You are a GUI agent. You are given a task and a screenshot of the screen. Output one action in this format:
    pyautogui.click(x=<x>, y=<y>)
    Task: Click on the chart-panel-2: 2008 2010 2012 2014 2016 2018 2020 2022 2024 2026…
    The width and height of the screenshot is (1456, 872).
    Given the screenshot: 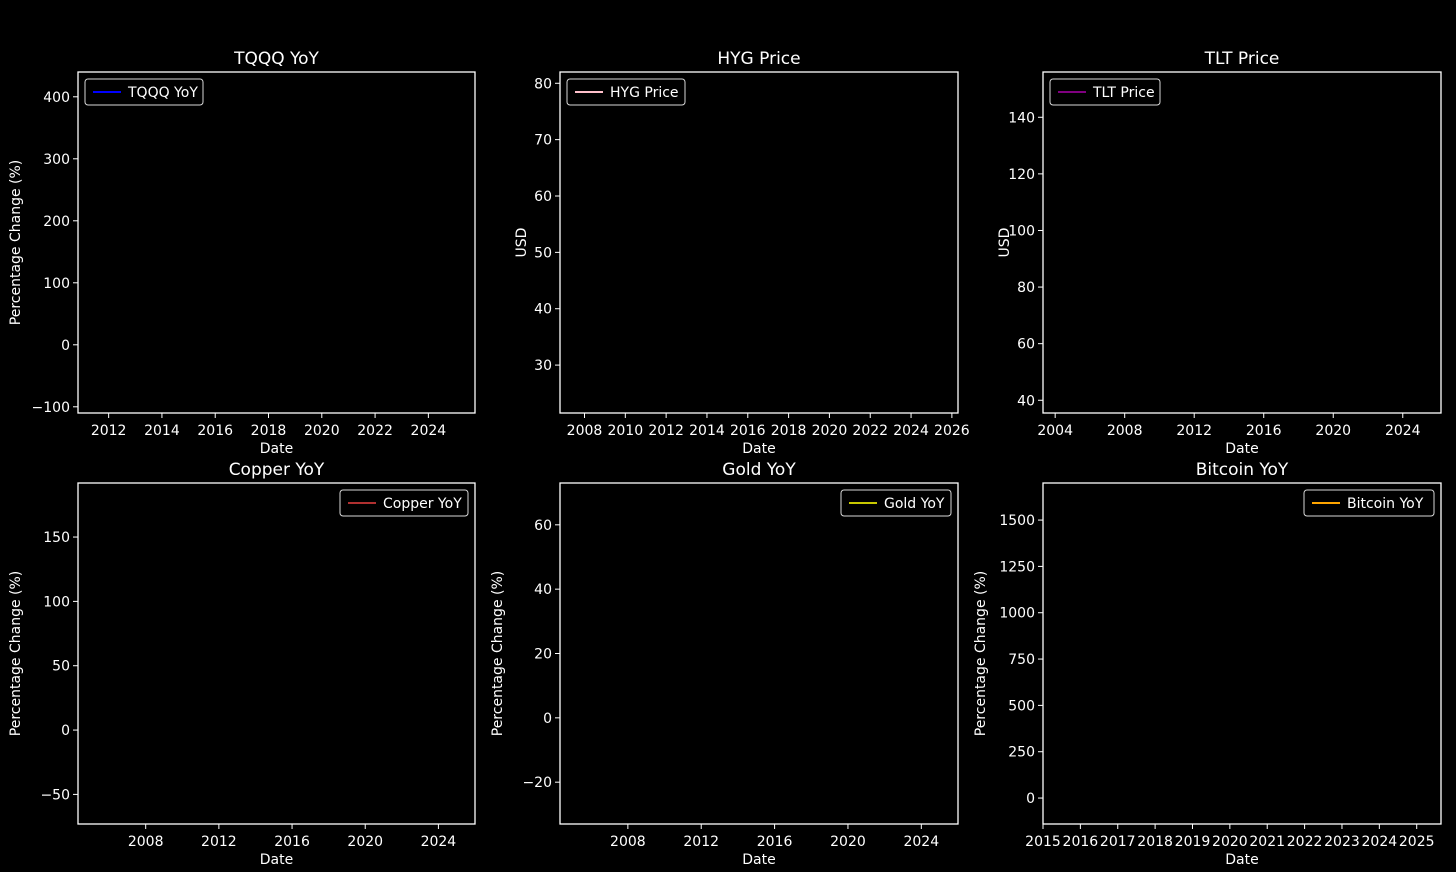 What is the action you would take?
    pyautogui.click(x=742, y=253)
    